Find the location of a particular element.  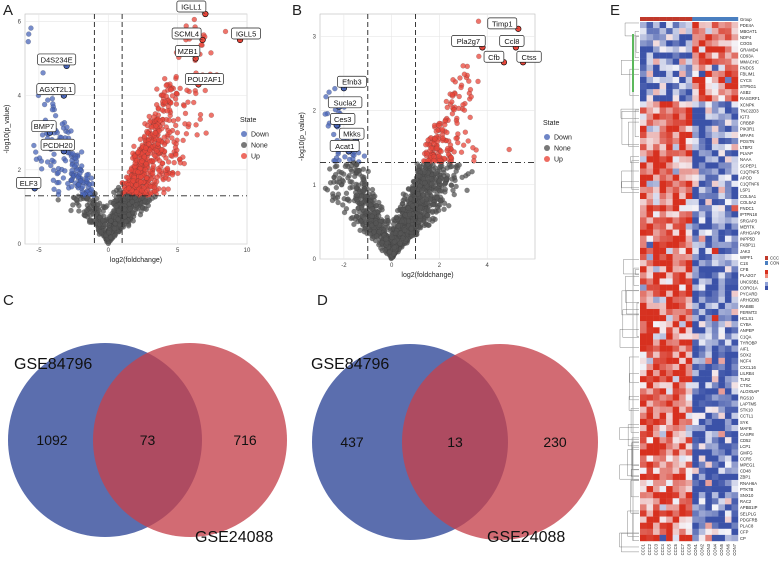

sample-name: CON6 is located at coordinates (728, 549).